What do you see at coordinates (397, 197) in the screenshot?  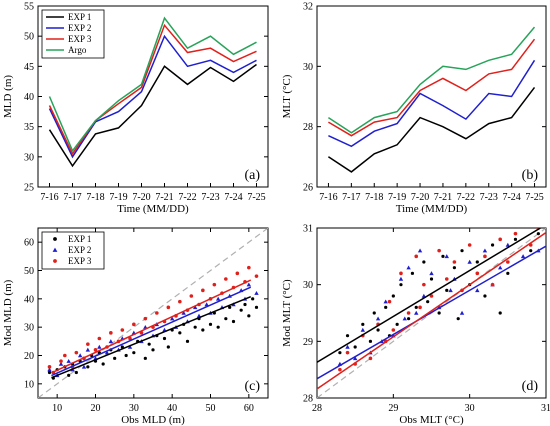 I see `x-tick-label: 7-19` at bounding box center [397, 197].